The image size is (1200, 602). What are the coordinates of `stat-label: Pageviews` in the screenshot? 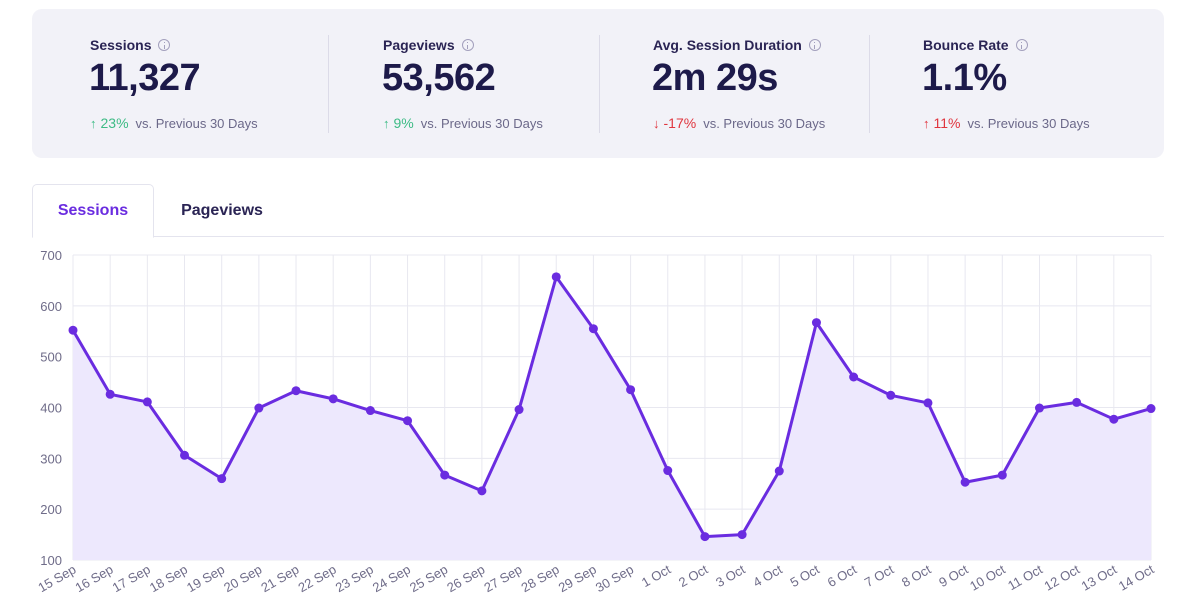 It's located at (419, 45).